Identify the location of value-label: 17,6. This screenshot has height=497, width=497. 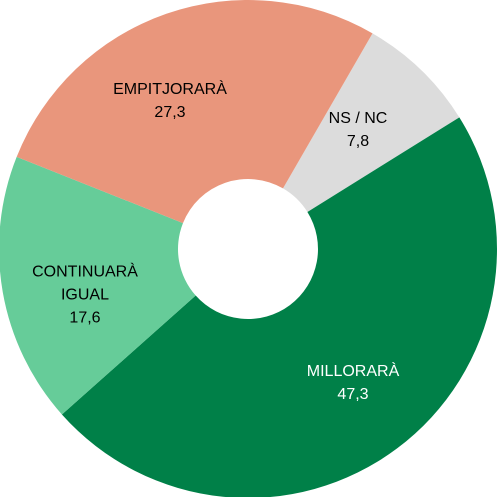
(85, 318).